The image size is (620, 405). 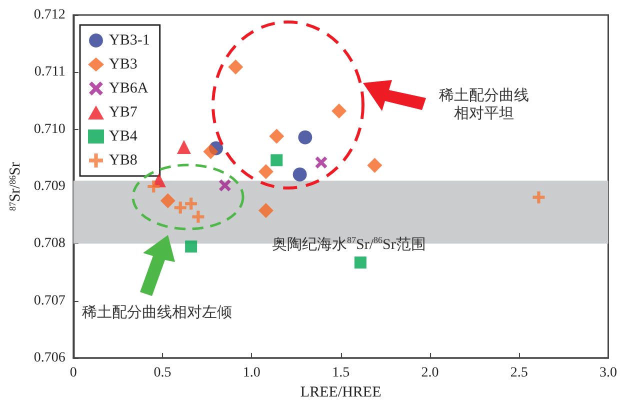 What do you see at coordinates (608, 373) in the screenshot?
I see `x-tick-label: 3.0` at bounding box center [608, 373].